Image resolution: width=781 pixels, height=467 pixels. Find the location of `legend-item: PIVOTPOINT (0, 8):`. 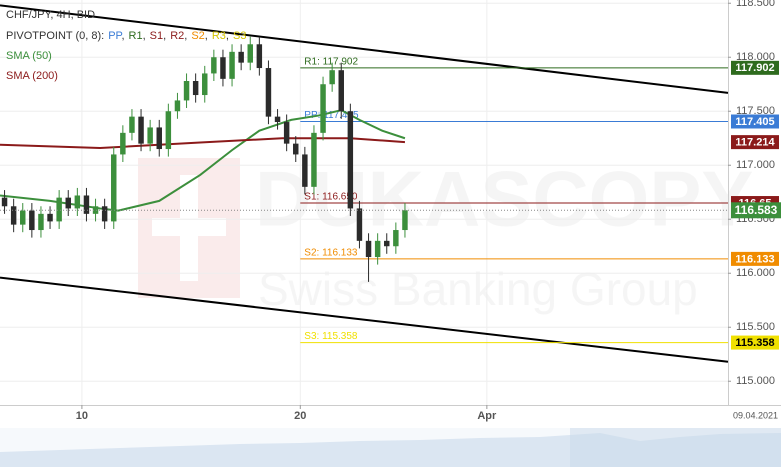

legend-item: PIVOTPOINT (0, 8): is located at coordinates (55, 36).